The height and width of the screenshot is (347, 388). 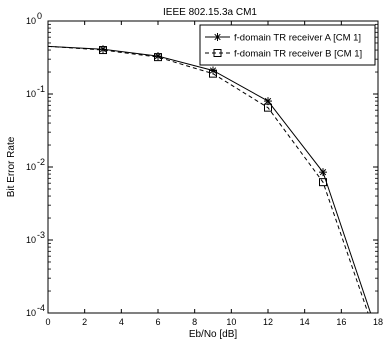 What do you see at coordinates (41, 308) in the screenshot?
I see `y-tick-exponent: -4` at bounding box center [41, 308].